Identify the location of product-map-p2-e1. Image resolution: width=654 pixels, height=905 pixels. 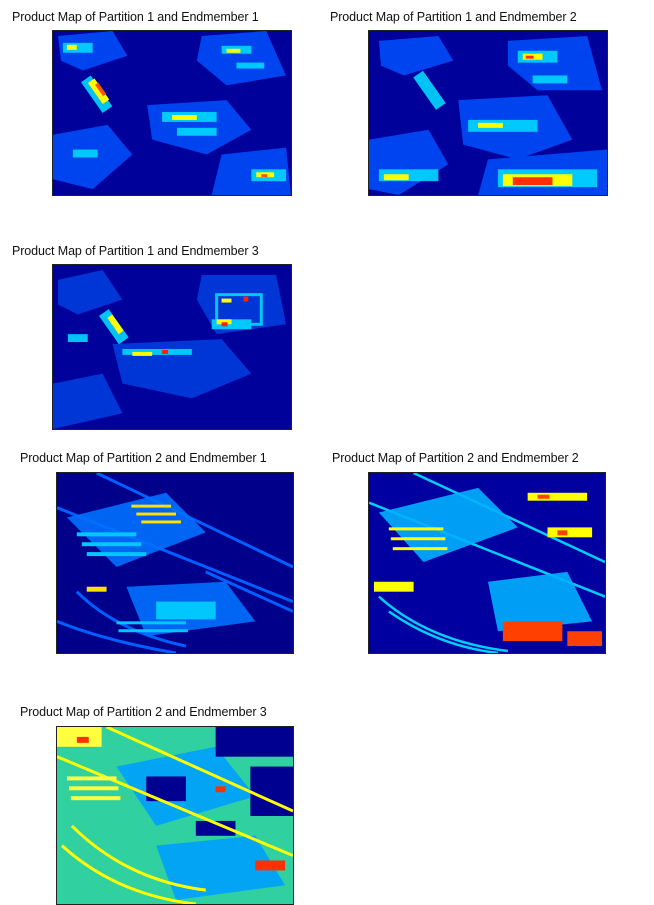
(175, 563).